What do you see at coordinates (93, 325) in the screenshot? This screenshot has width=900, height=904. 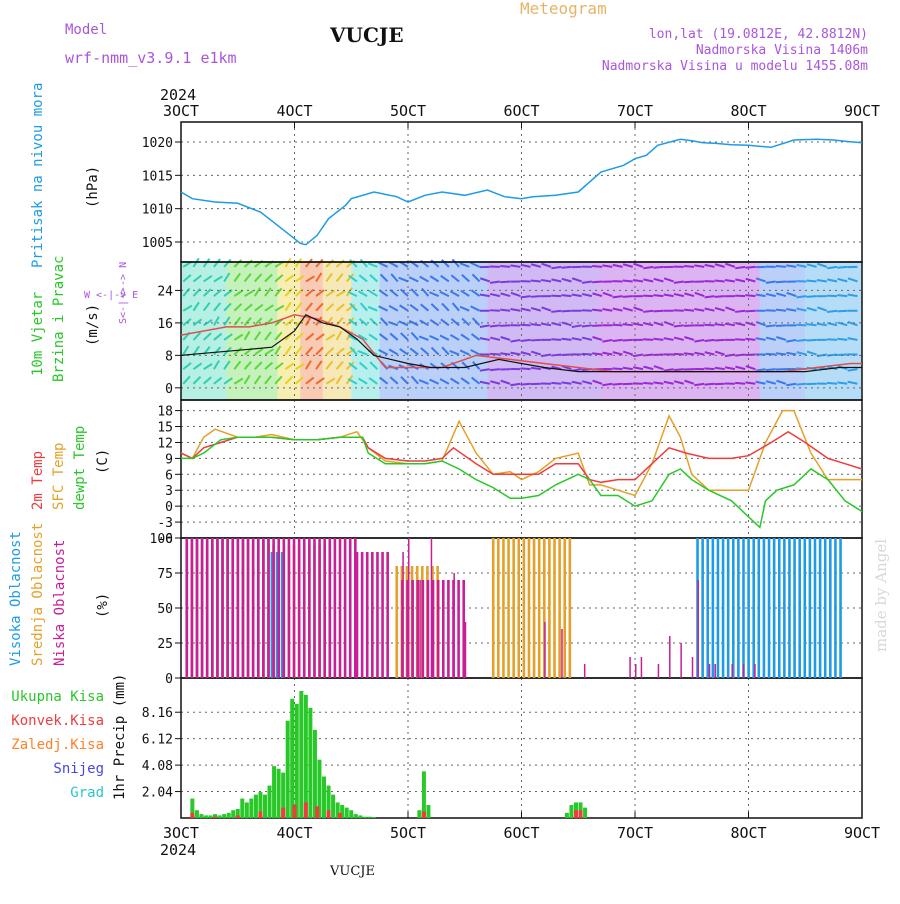 I see `wind-units: (m/s)` at bounding box center [93, 325].